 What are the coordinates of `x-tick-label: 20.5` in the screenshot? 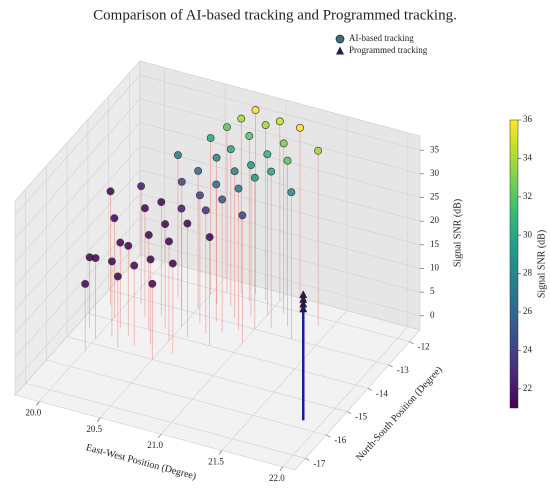 It's located at (94, 429).